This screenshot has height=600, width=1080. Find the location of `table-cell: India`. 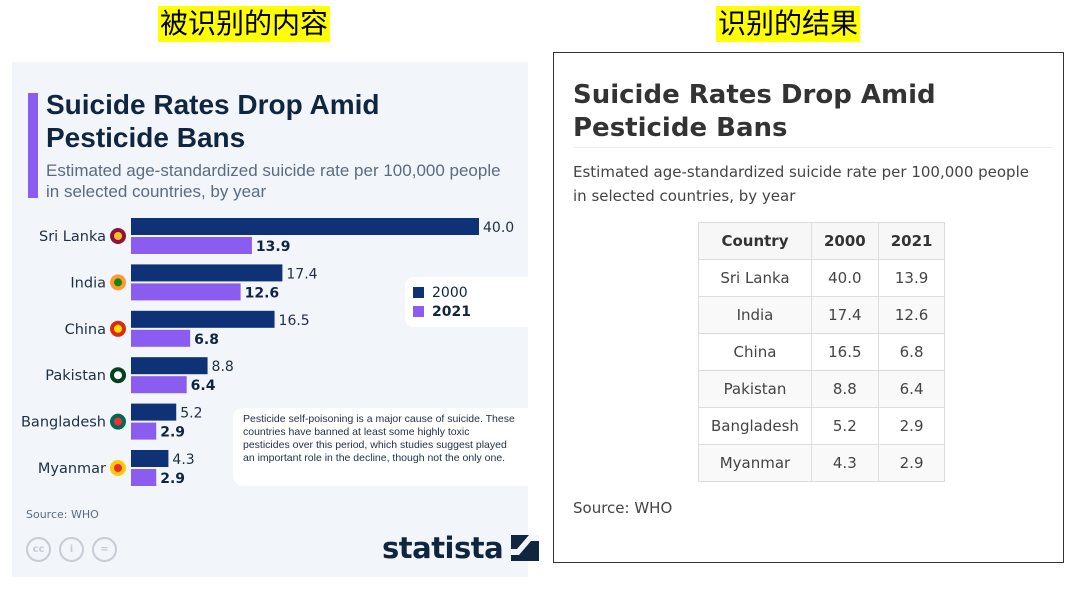

table-cell: India is located at coordinates (755, 315).